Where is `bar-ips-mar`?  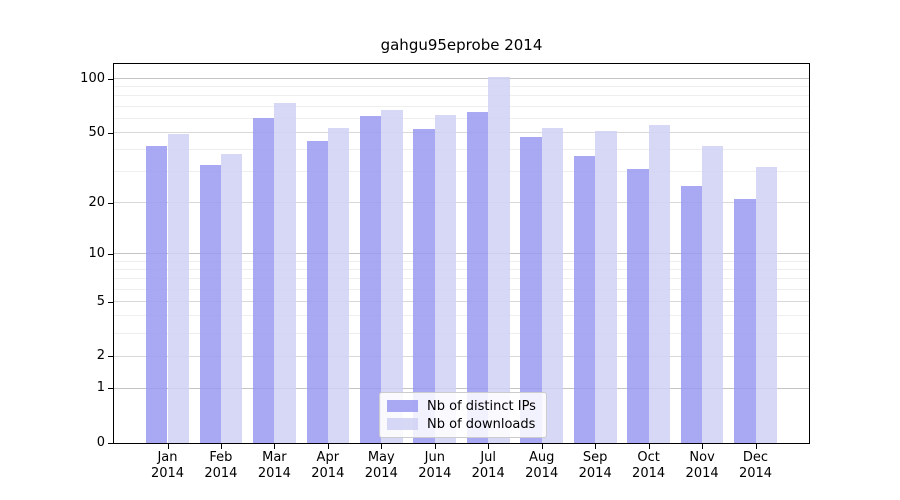
bar-ips-mar is located at coordinates (264, 280).